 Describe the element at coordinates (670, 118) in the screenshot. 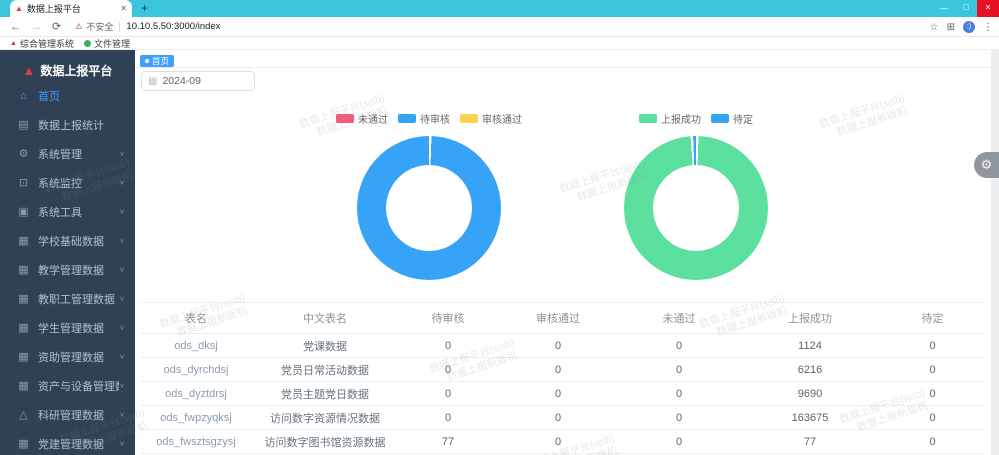

I see `legend-item: 上报成功` at that location.